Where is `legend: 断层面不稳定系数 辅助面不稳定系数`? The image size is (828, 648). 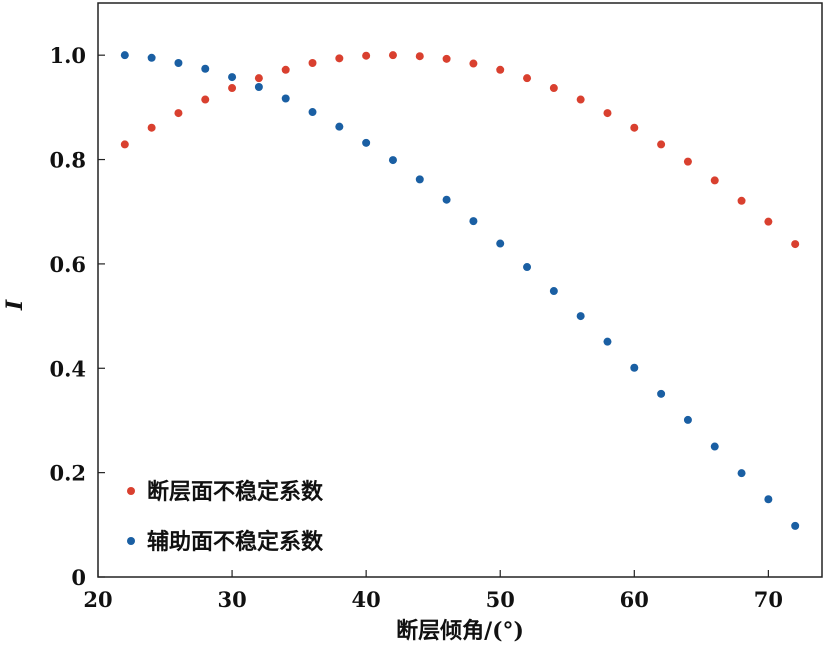
legend: 断层面不稳定系数 辅助面不稳定系数 is located at coordinates (225, 517).